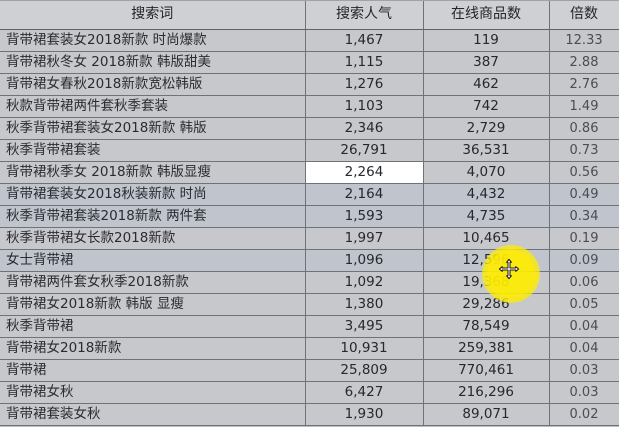 The width and height of the screenshot is (619, 427). What do you see at coordinates (486, 62) in the screenshot?
I see `cell-online-items: 387` at bounding box center [486, 62].